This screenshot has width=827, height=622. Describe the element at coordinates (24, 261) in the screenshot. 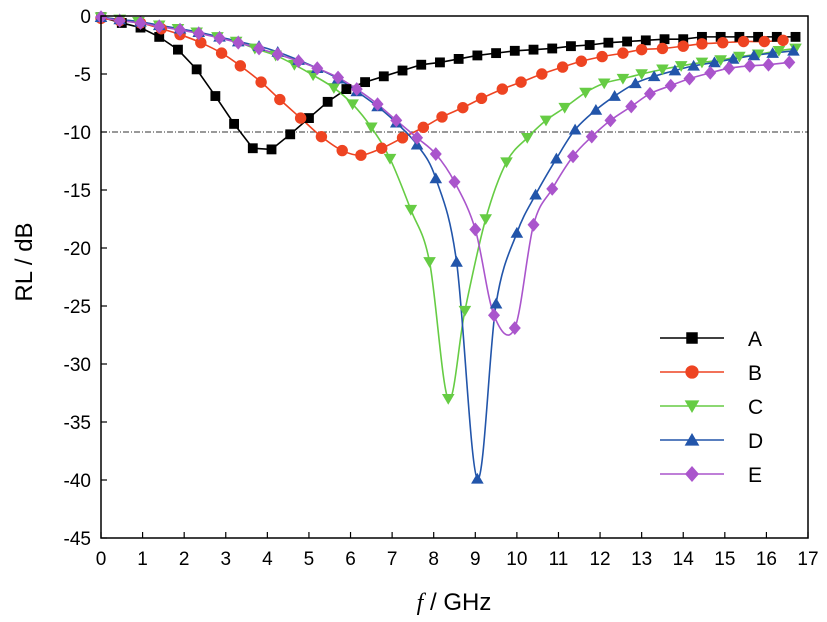

I see `y-axis-title: RL / dB` at that location.